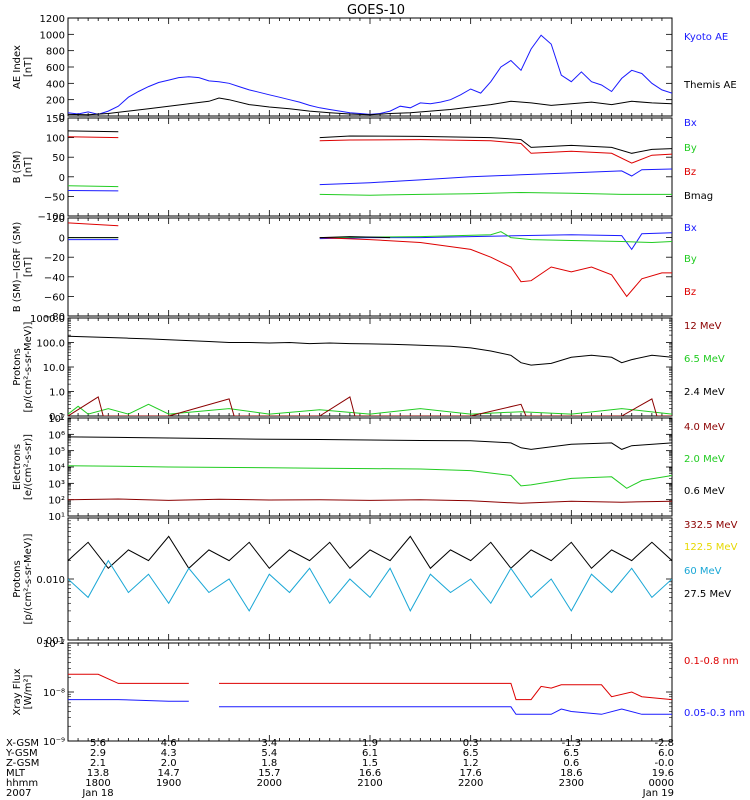  Describe the element at coordinates (664, 743) in the screenshot. I see `table-cell: -2.8` at that location.